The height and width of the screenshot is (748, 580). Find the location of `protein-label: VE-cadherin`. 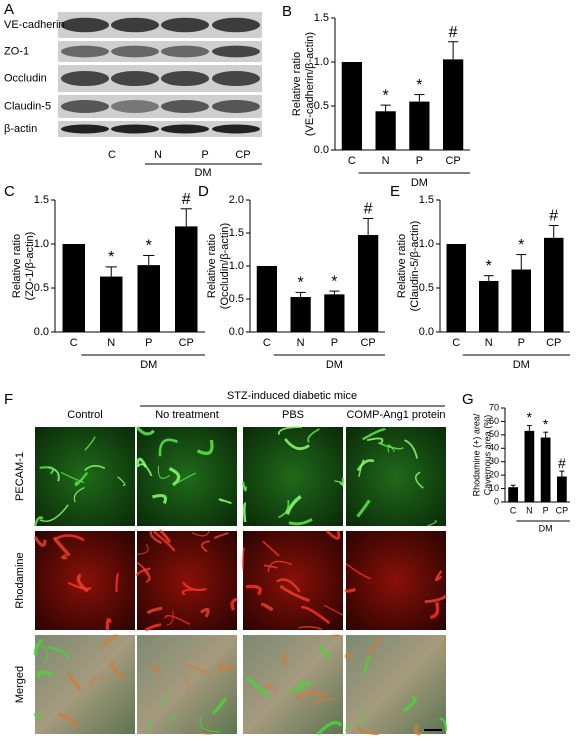

protein-label: VE-cadherin is located at coordinates (34, 25).